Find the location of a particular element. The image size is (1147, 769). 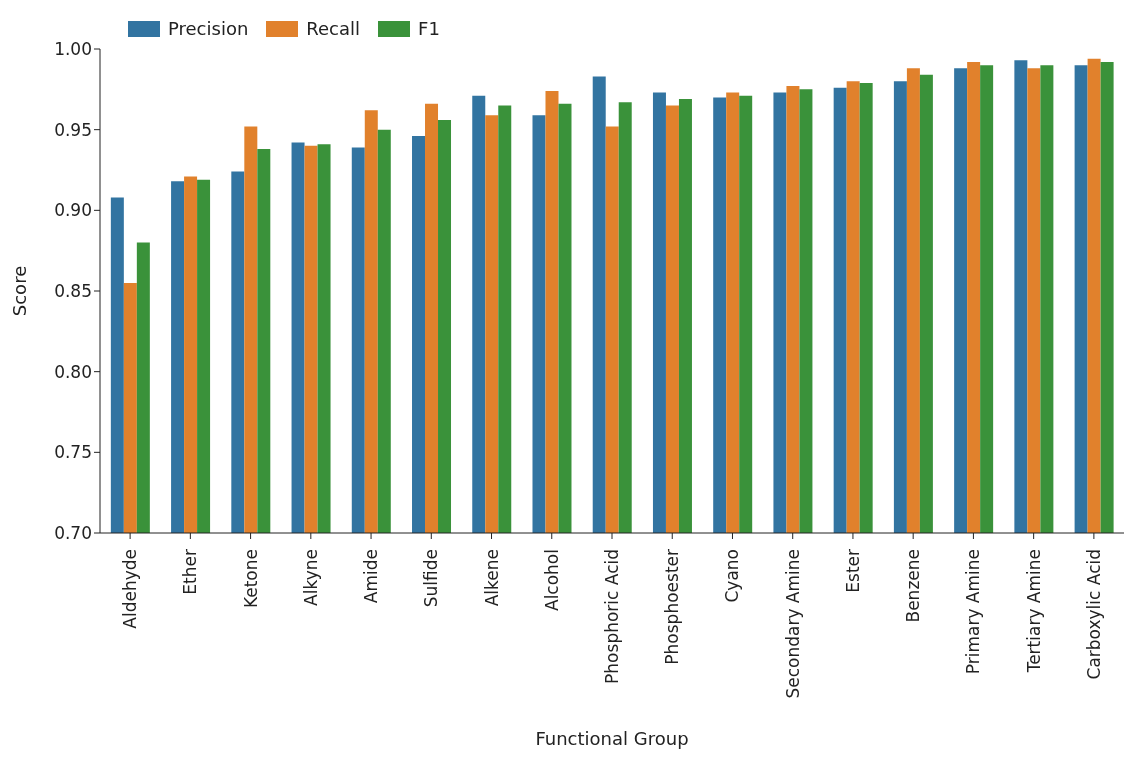

x-tick-label: Benzene is located at coordinates (913, 586).